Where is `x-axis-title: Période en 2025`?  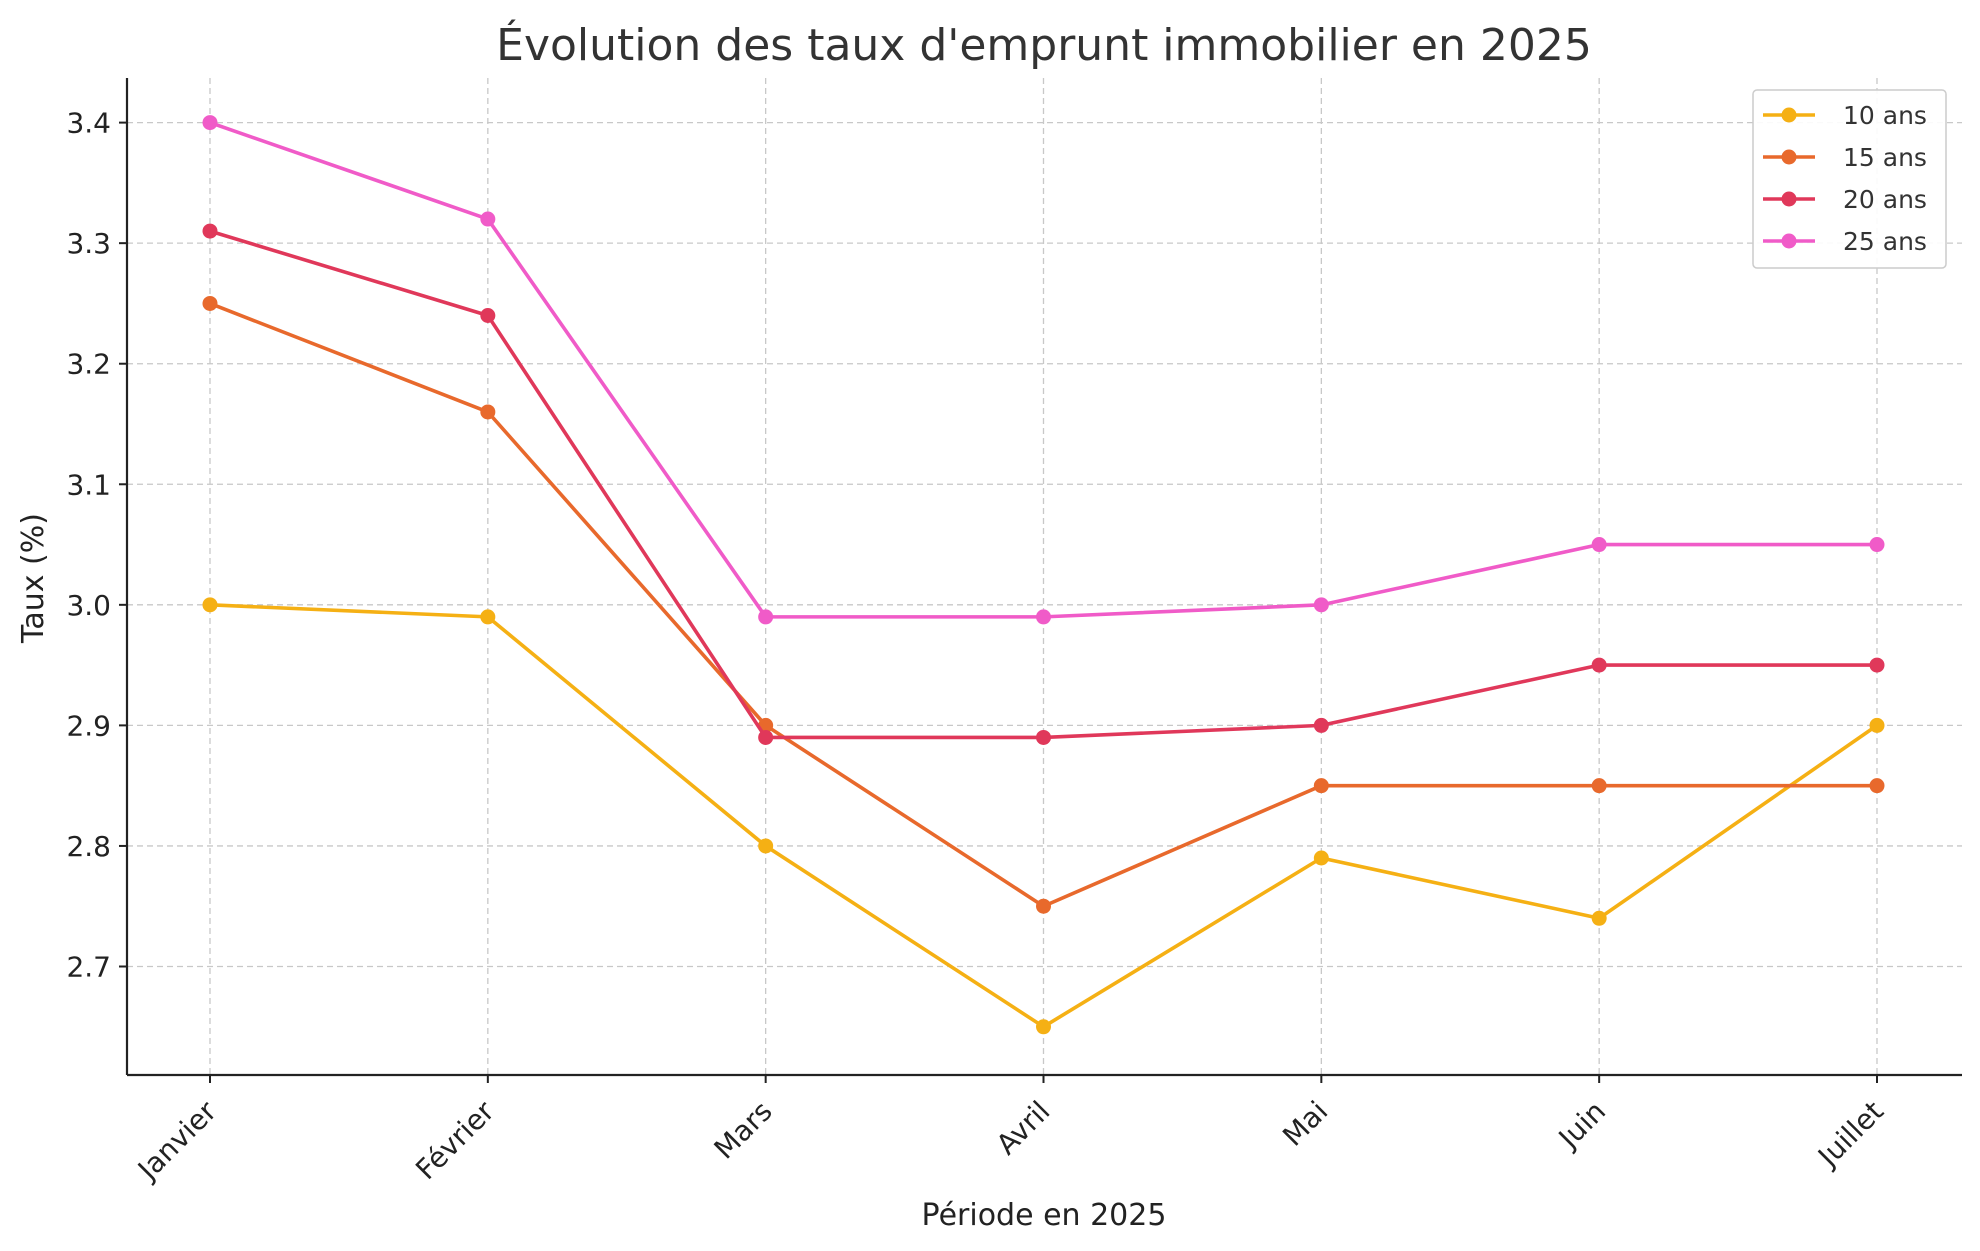 x-axis-title: Période en 2025 is located at coordinates (1044, 1215).